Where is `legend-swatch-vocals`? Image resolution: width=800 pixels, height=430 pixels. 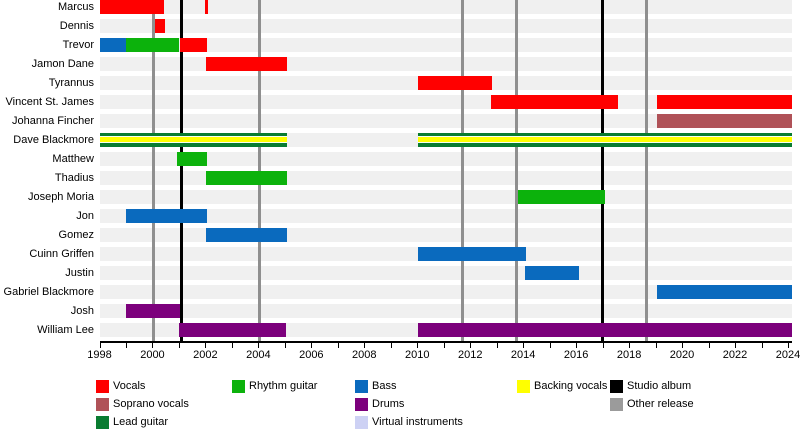
legend-swatch-vocals is located at coordinates (102, 386).